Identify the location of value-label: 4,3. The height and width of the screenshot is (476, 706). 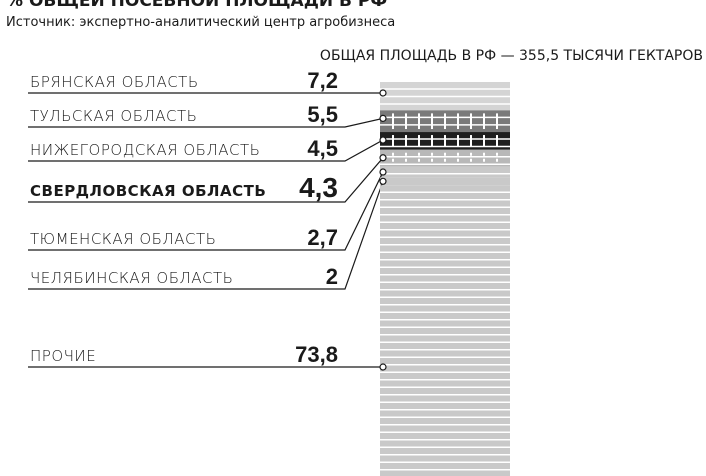
(318, 187).